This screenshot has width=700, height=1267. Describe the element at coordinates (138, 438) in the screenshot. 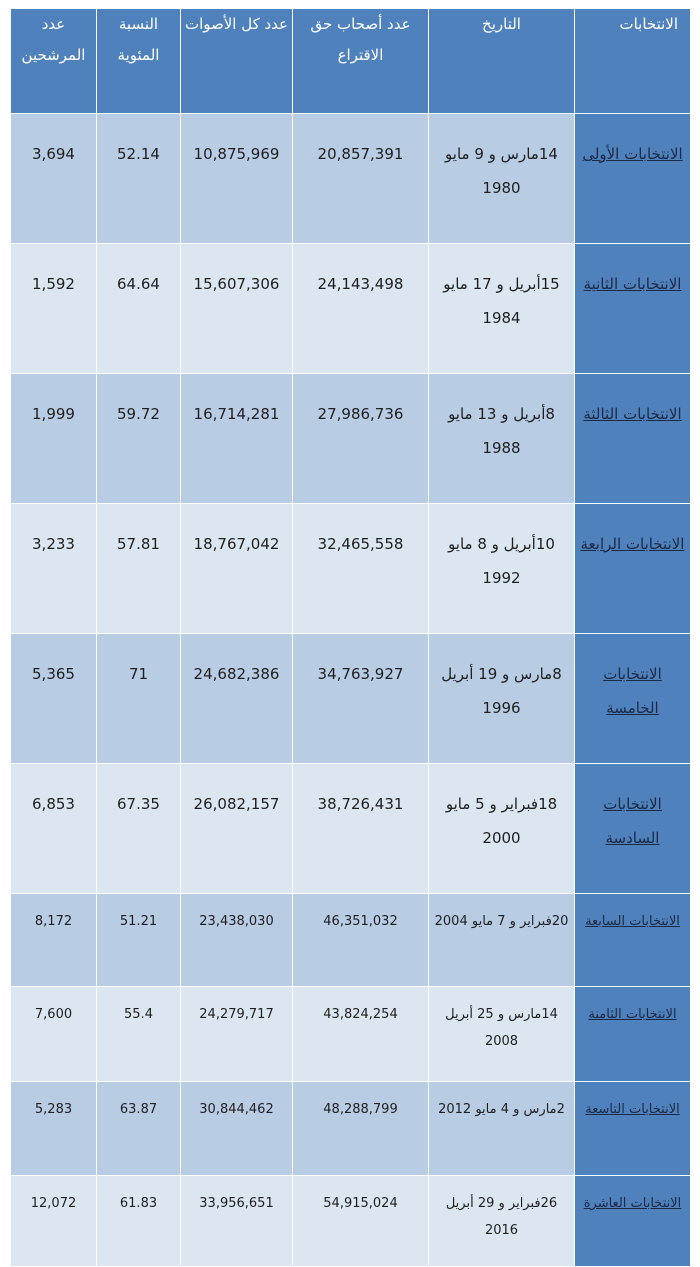

I see `turnout-percent: 59.72` at that location.